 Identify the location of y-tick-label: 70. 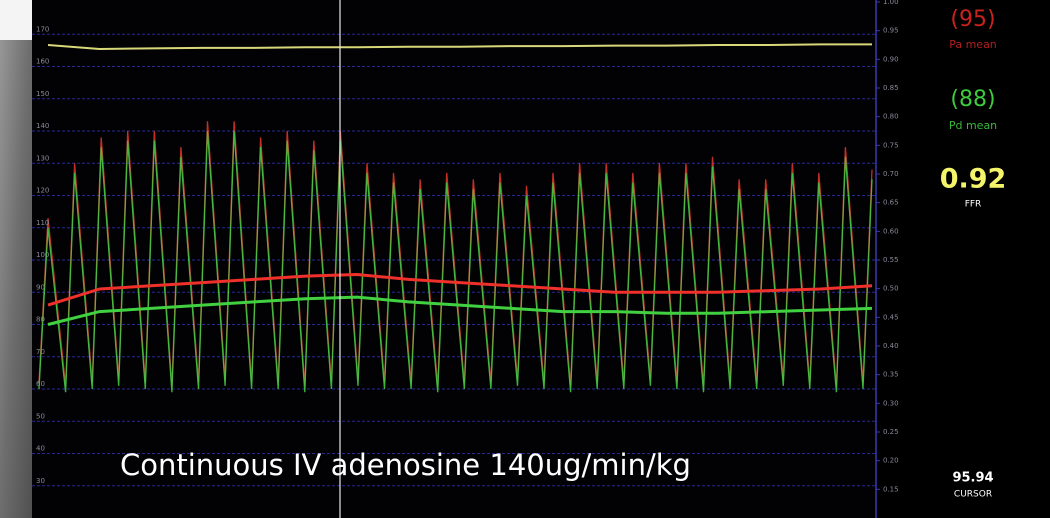
(40, 352).